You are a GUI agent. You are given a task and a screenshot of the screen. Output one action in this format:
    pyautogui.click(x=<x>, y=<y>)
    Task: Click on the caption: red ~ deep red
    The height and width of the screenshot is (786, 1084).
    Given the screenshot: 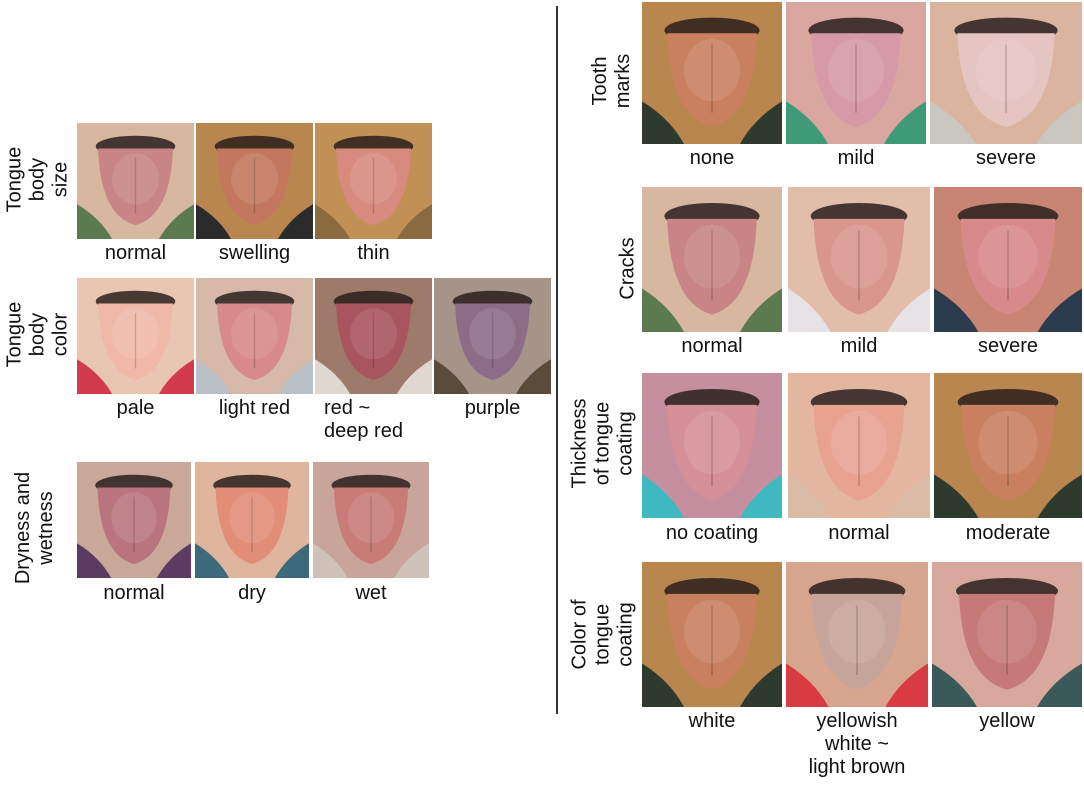 What is the action you would take?
    pyautogui.click(x=363, y=419)
    